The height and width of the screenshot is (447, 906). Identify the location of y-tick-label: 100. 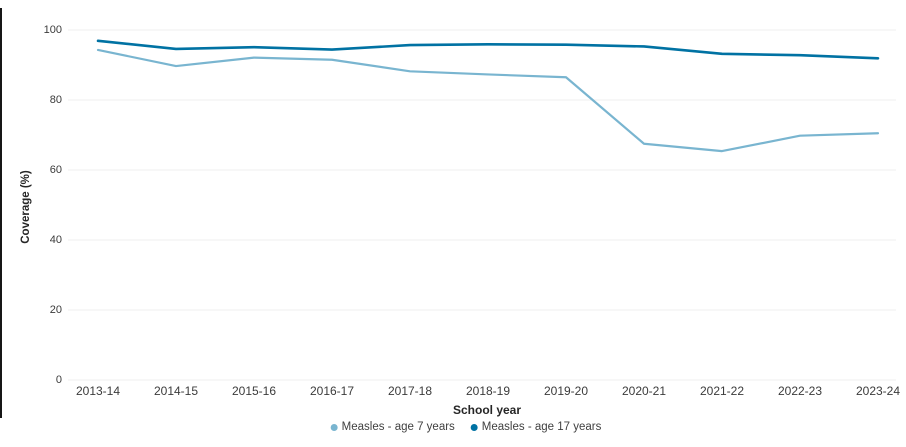
(52, 30).